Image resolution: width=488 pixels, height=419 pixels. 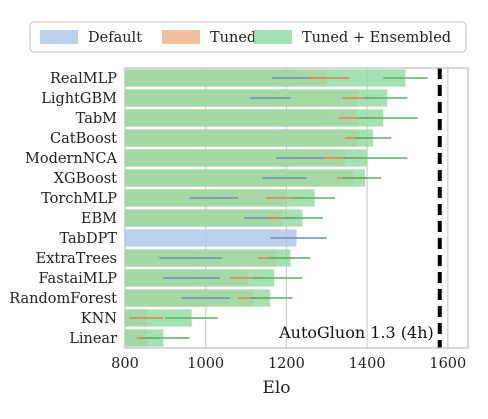 I want to click on x-tick-label: 1600, so click(x=447, y=364).